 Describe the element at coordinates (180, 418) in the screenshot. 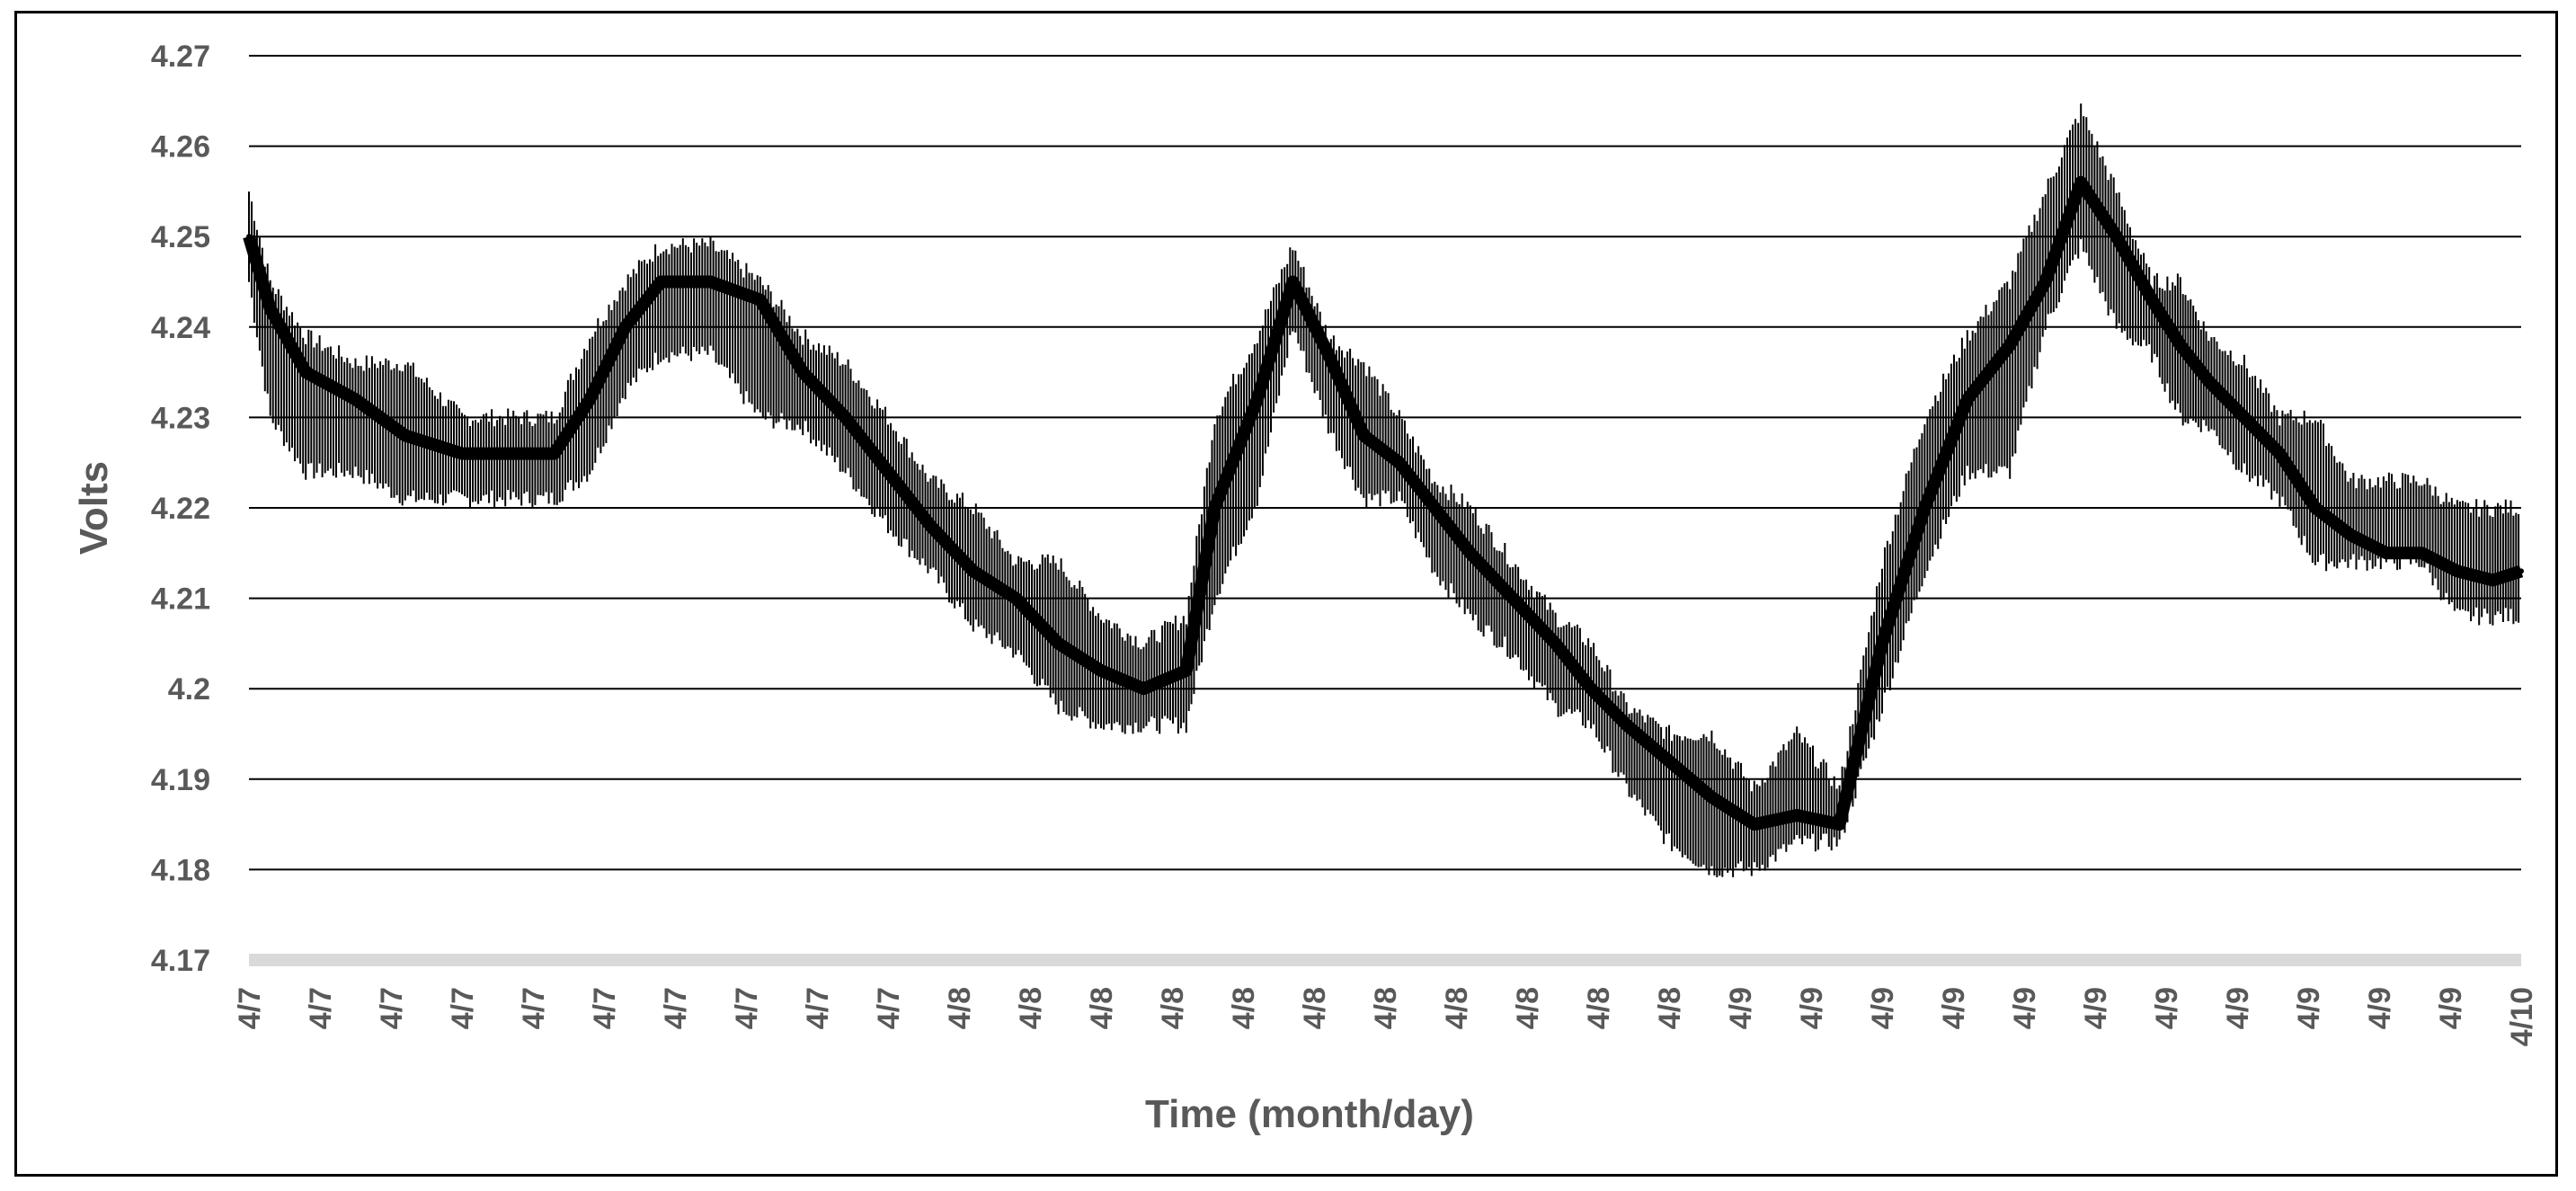

I see `y-tick-label: 4.23` at that location.